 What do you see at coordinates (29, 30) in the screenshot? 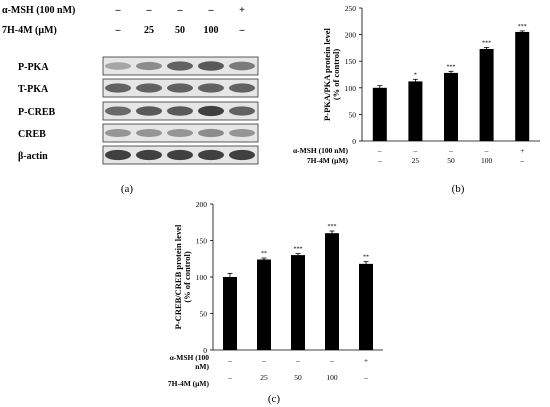
I see `blot-header-label: 7H-4M (μM)` at bounding box center [29, 30].